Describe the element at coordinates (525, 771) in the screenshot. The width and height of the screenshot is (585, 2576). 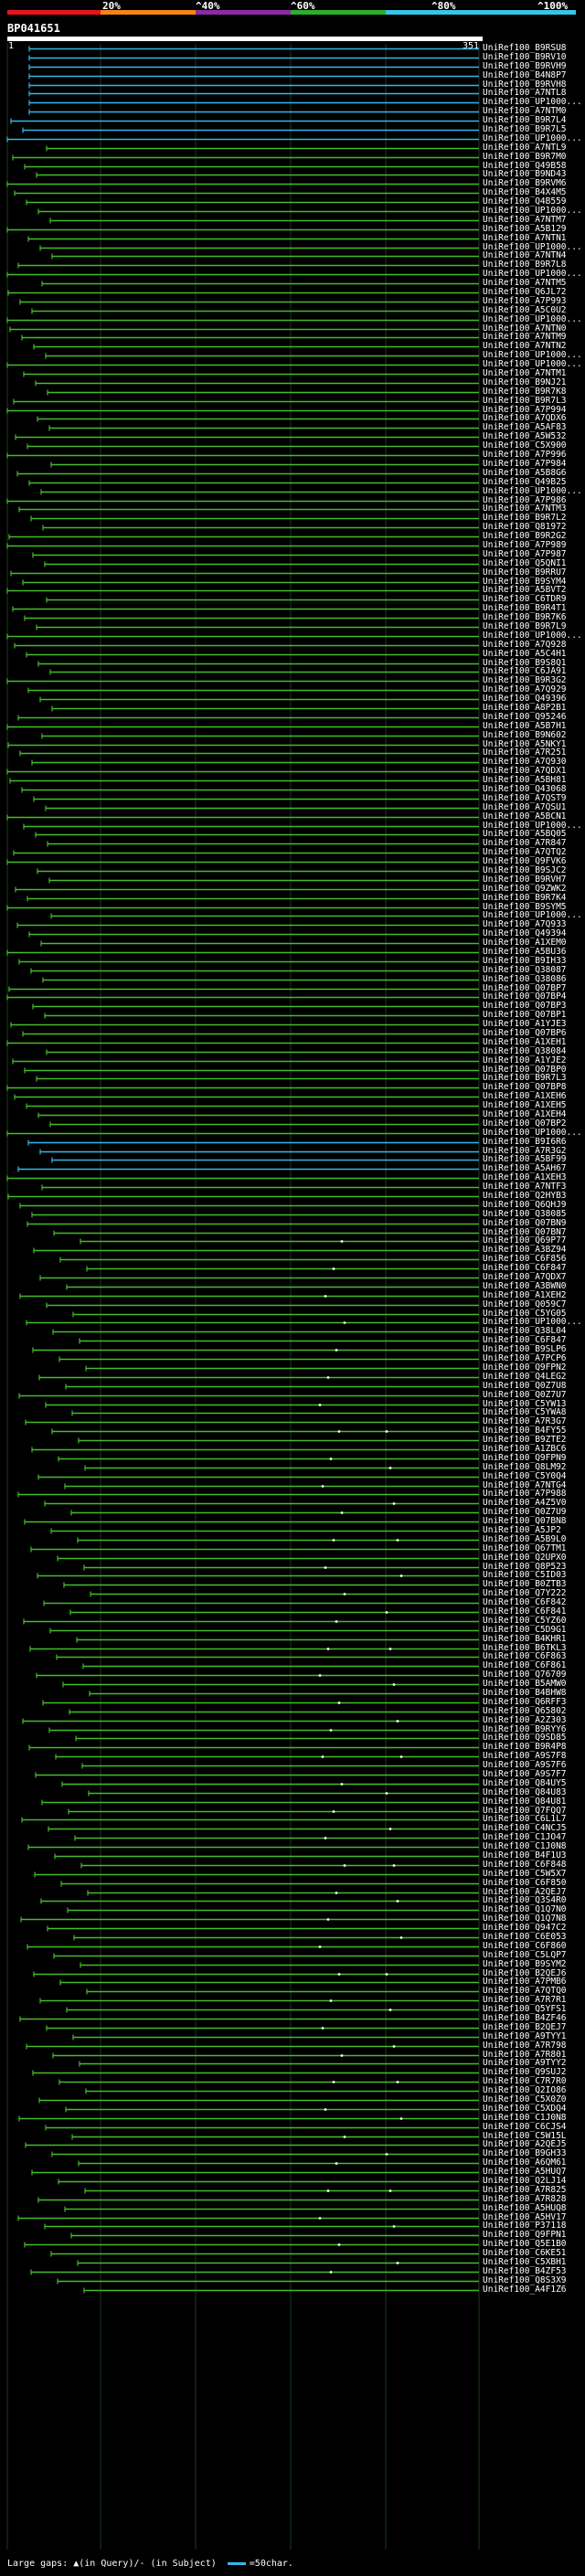
I see `hit-label: UniRef100_A7QDX1` at that location.